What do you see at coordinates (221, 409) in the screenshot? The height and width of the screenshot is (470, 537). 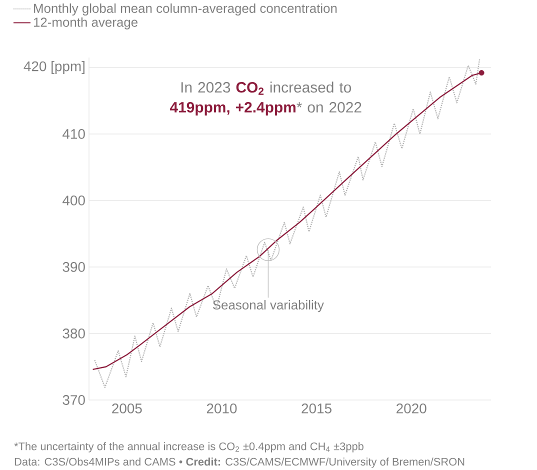 I see `x-tick-label: 2010` at bounding box center [221, 409].